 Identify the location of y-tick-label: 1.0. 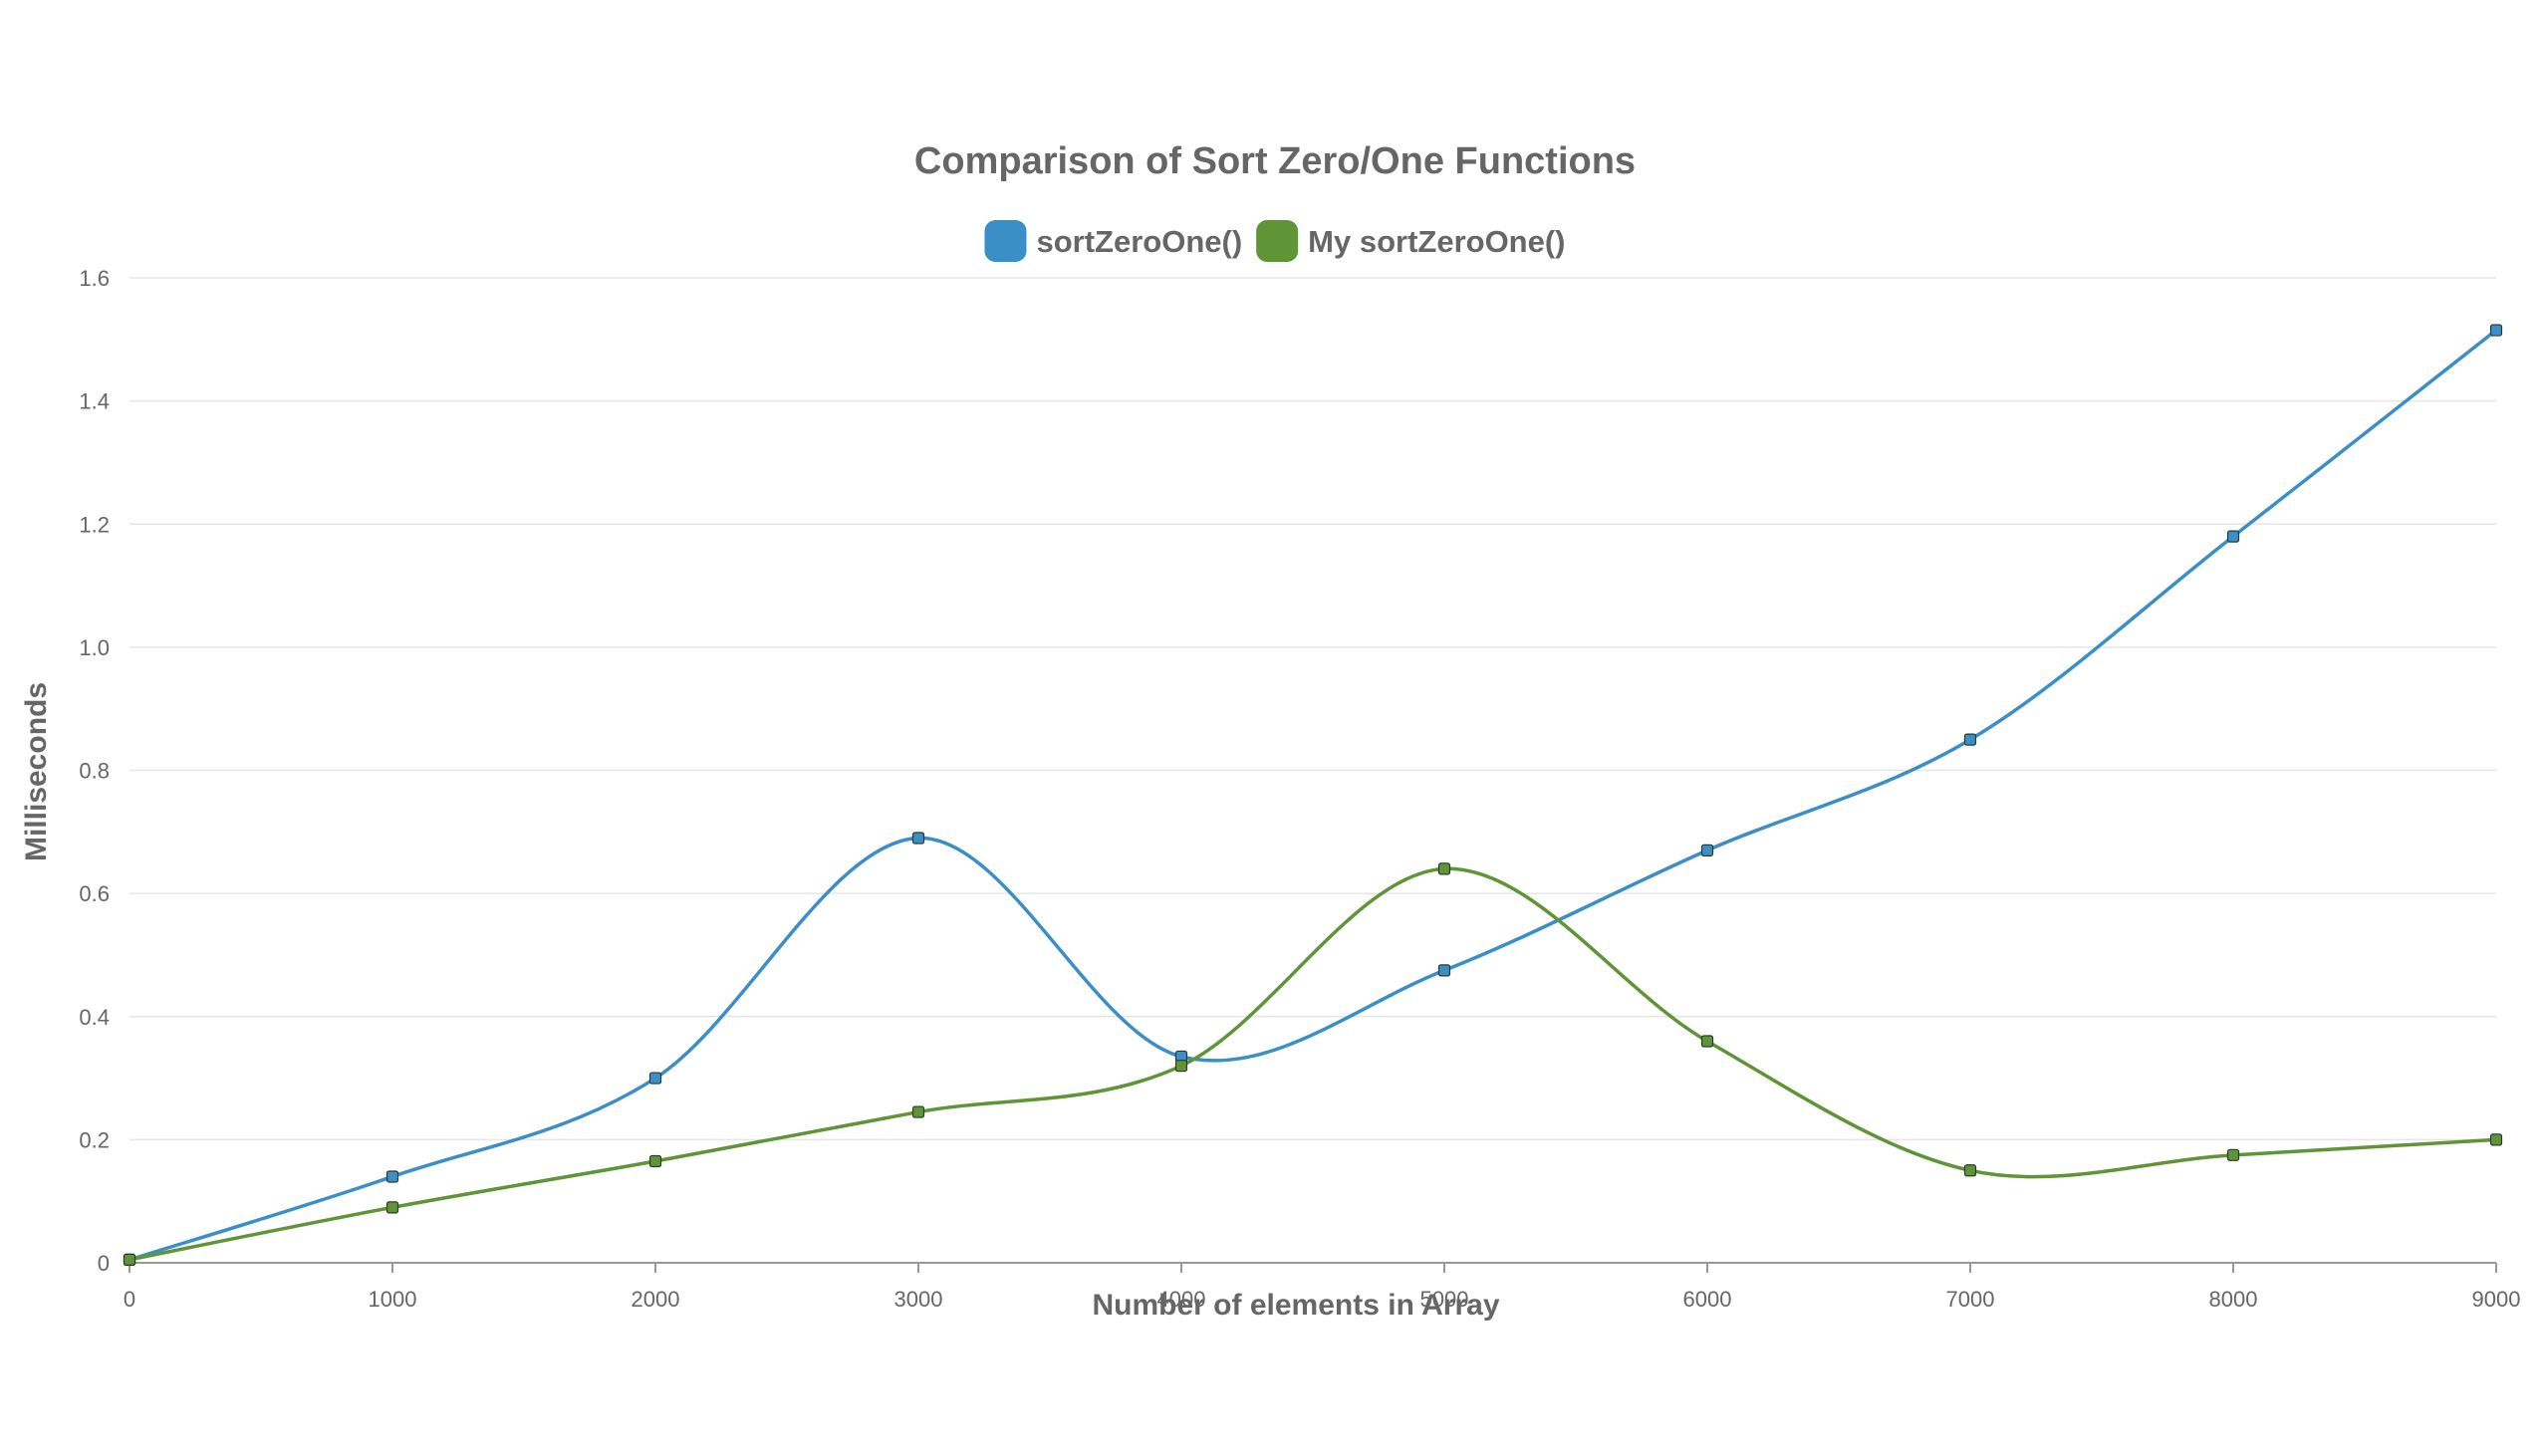
(94, 647).